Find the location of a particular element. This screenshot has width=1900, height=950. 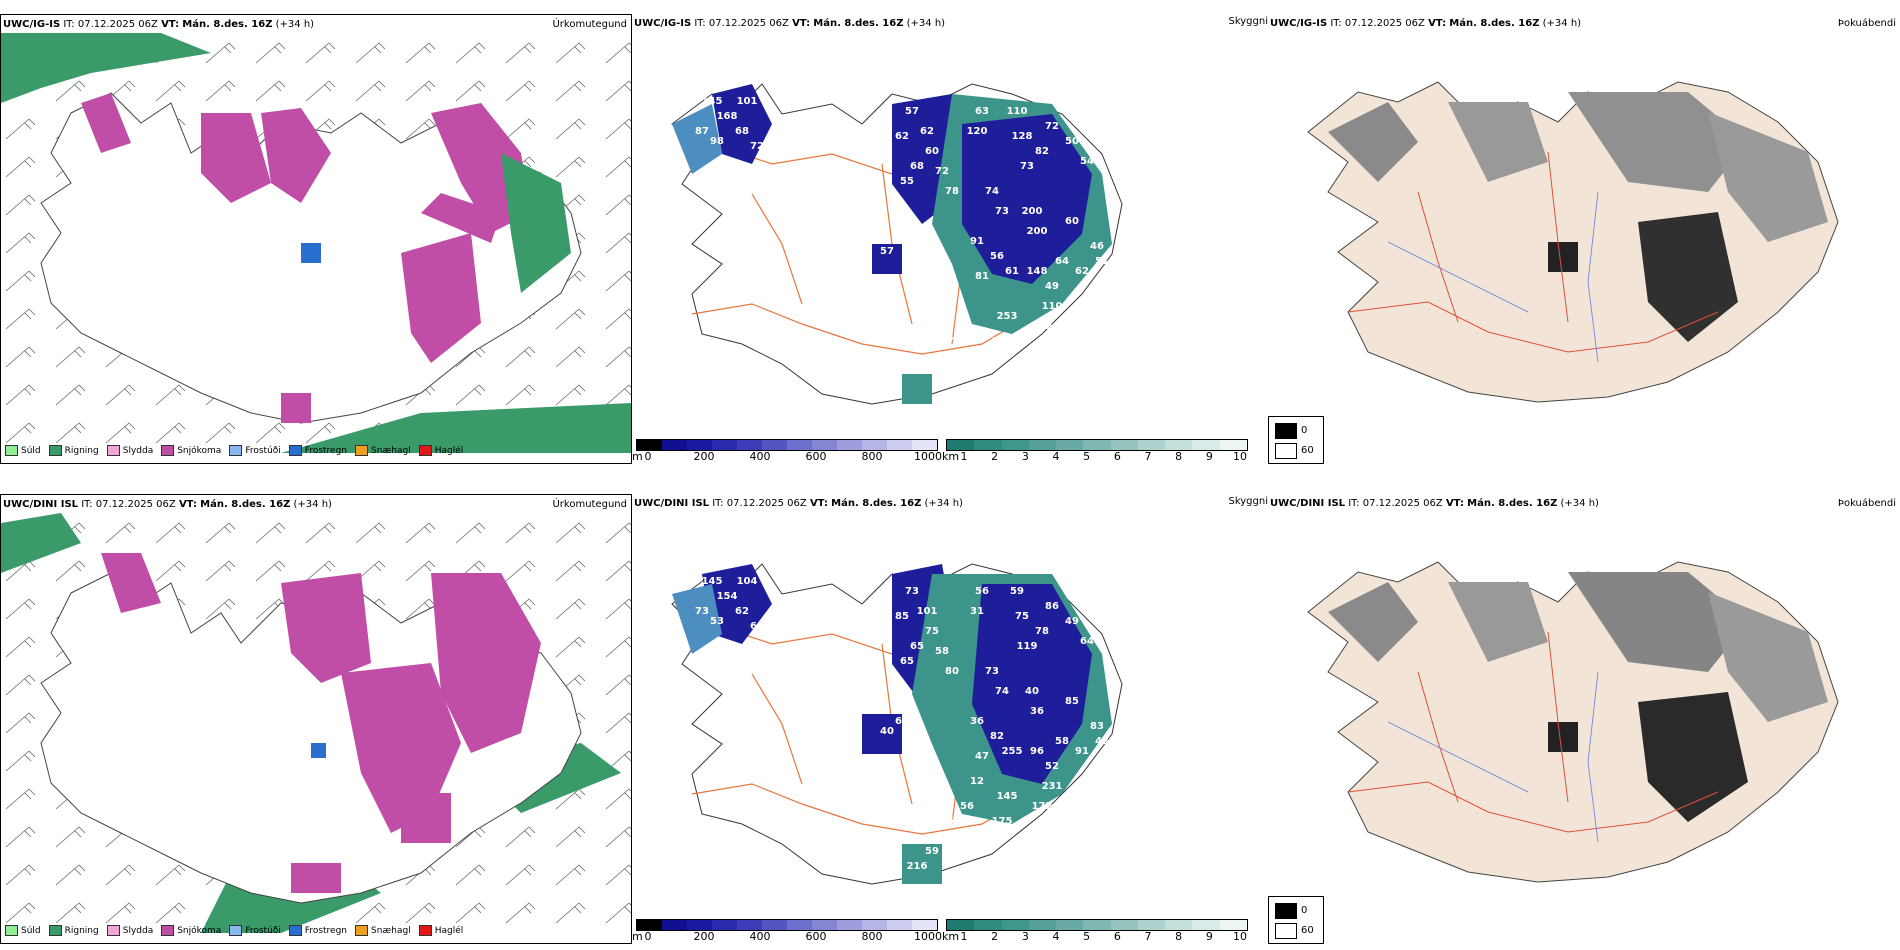

colorbar-tick: 6 is located at coordinates (1117, 456).